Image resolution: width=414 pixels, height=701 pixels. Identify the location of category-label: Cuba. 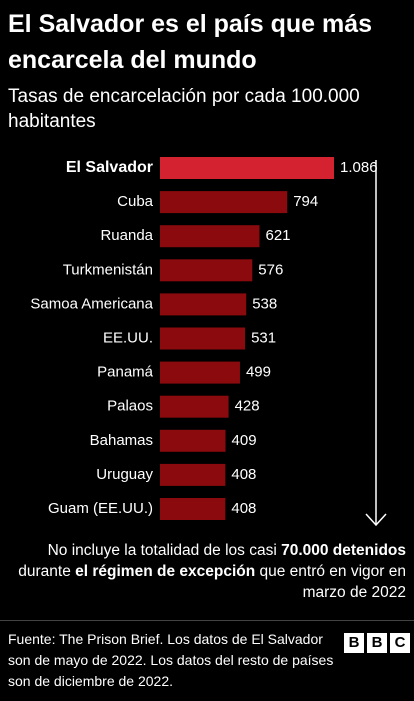
(135, 201).